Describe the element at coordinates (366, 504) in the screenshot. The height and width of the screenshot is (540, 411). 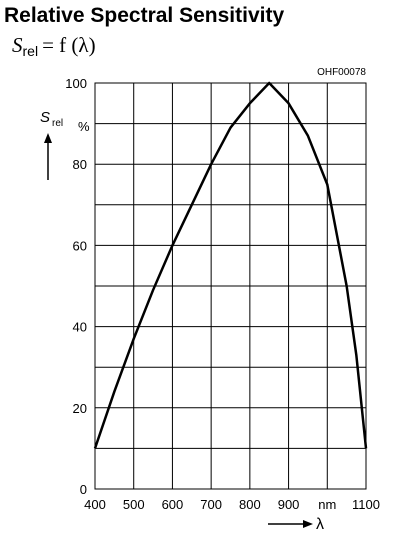
I see `x-tick-label: 1100` at that location.